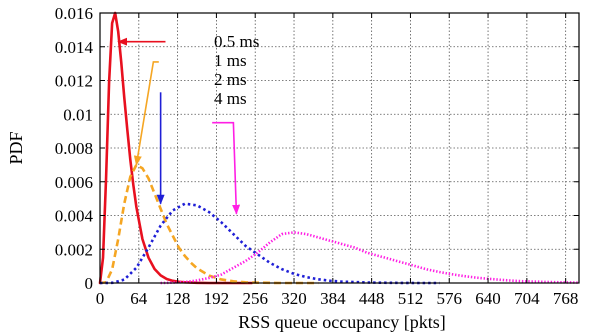  I want to click on x-tick-label: 320, so click(294, 298).